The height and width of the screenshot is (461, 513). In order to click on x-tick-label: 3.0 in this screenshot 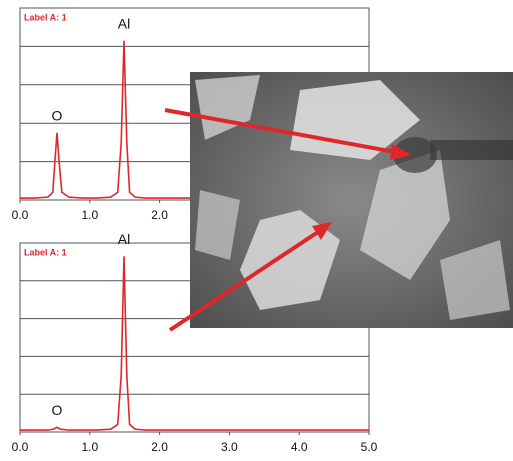, I will do `click(229, 447)`.